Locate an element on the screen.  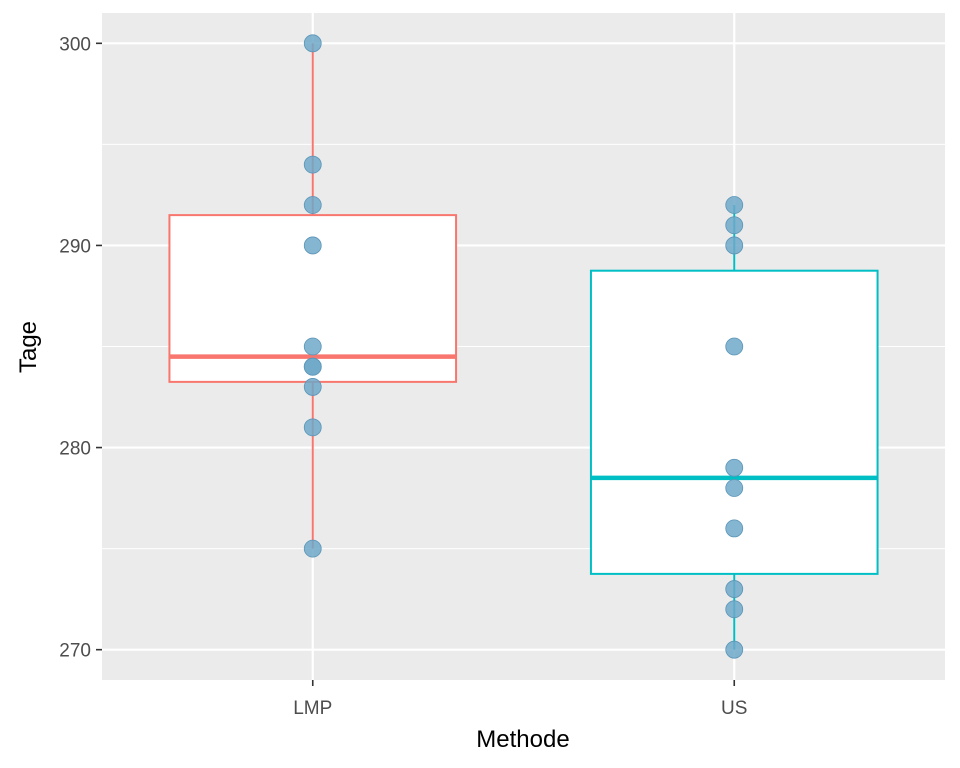
x-tick-label: LMP is located at coordinates (312, 708).